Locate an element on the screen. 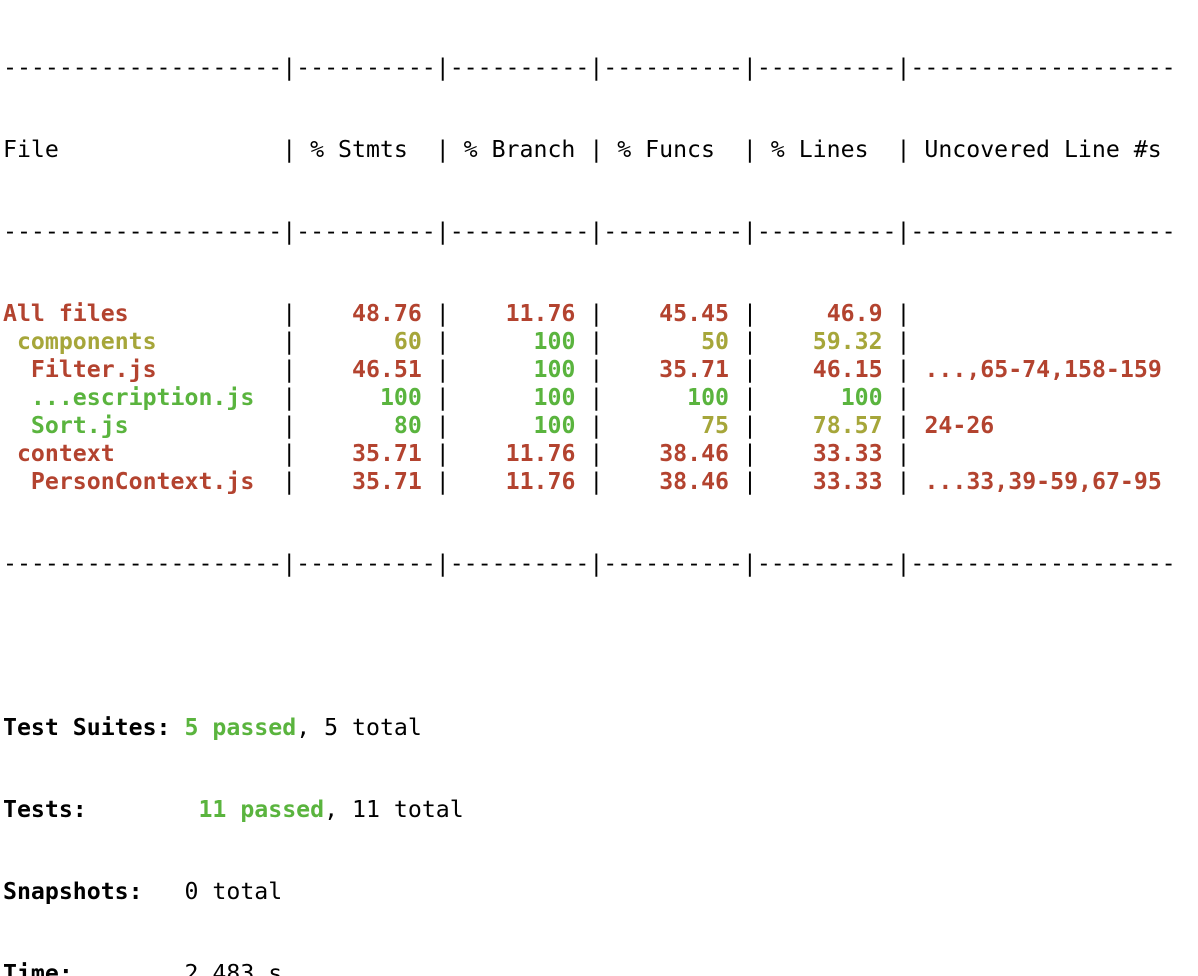  stmts-value: 60 is located at coordinates (407, 341).